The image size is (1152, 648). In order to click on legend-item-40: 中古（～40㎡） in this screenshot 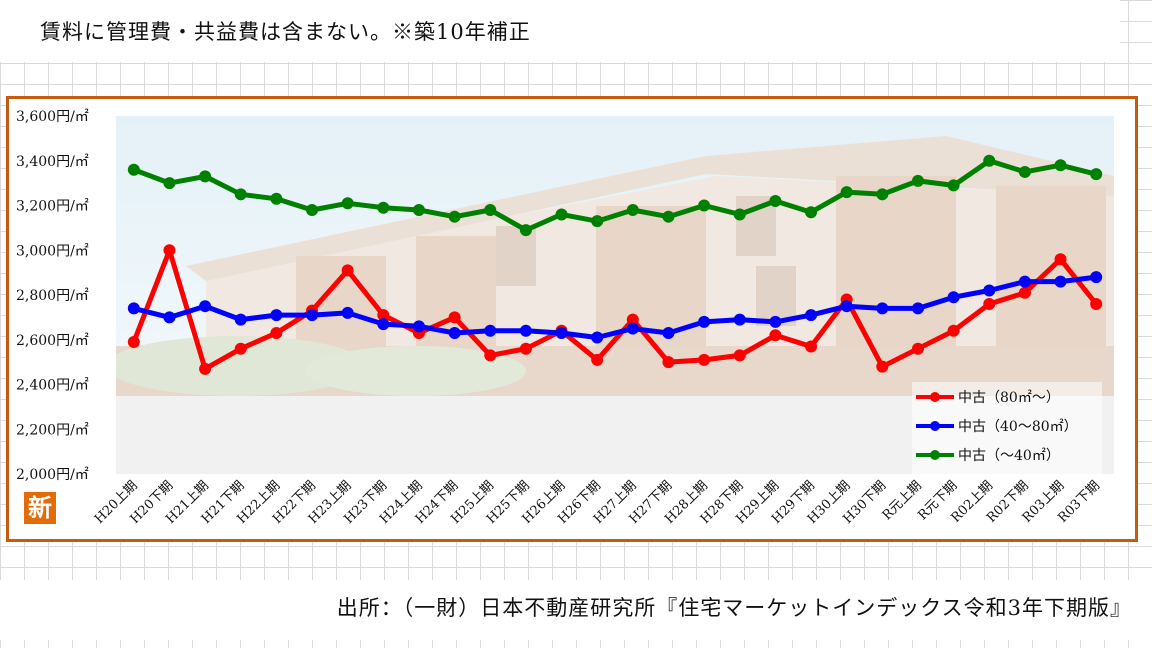, I will do `click(988, 455)`.